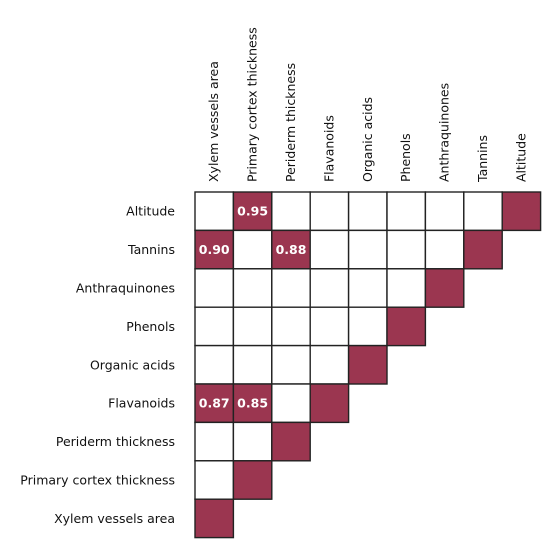 The width and height of the screenshot is (550, 545). What do you see at coordinates (125, 288) in the screenshot?
I see `row-label-anthraquinones: Anthraquinones` at bounding box center [125, 288].